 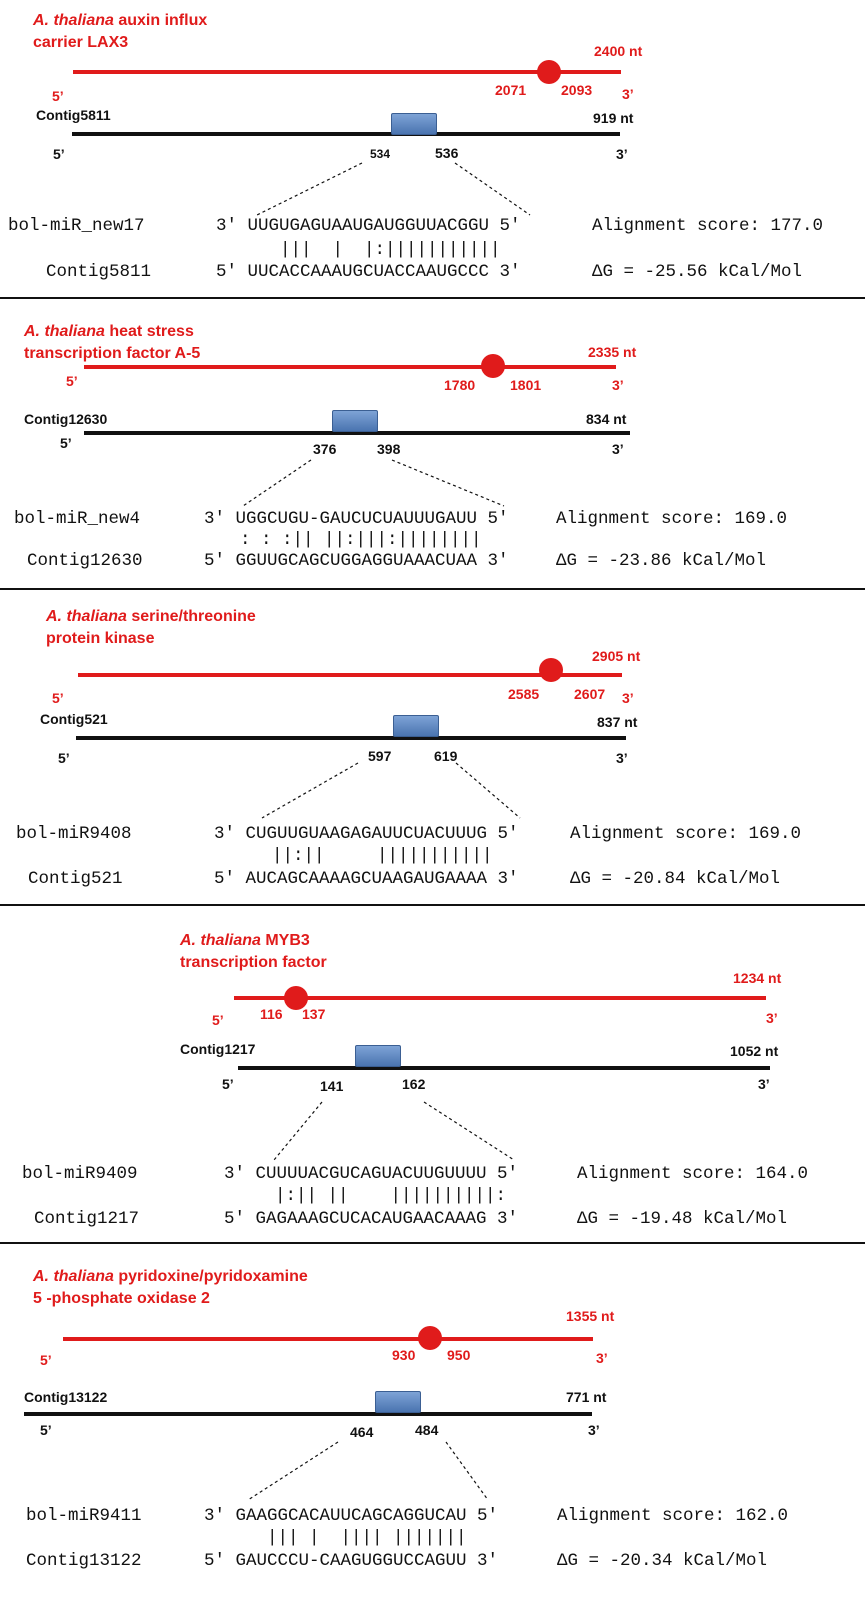 What do you see at coordinates (85, 561) in the screenshot?
I see `target-name: Contig12630` at bounding box center [85, 561].